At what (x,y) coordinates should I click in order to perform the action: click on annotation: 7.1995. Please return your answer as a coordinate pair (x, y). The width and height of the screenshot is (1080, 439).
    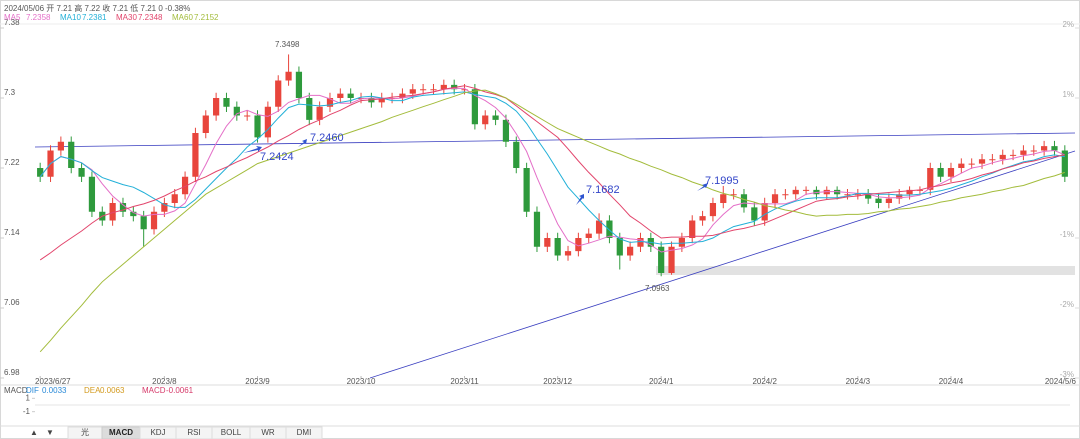
    Looking at the image, I should click on (722, 181).